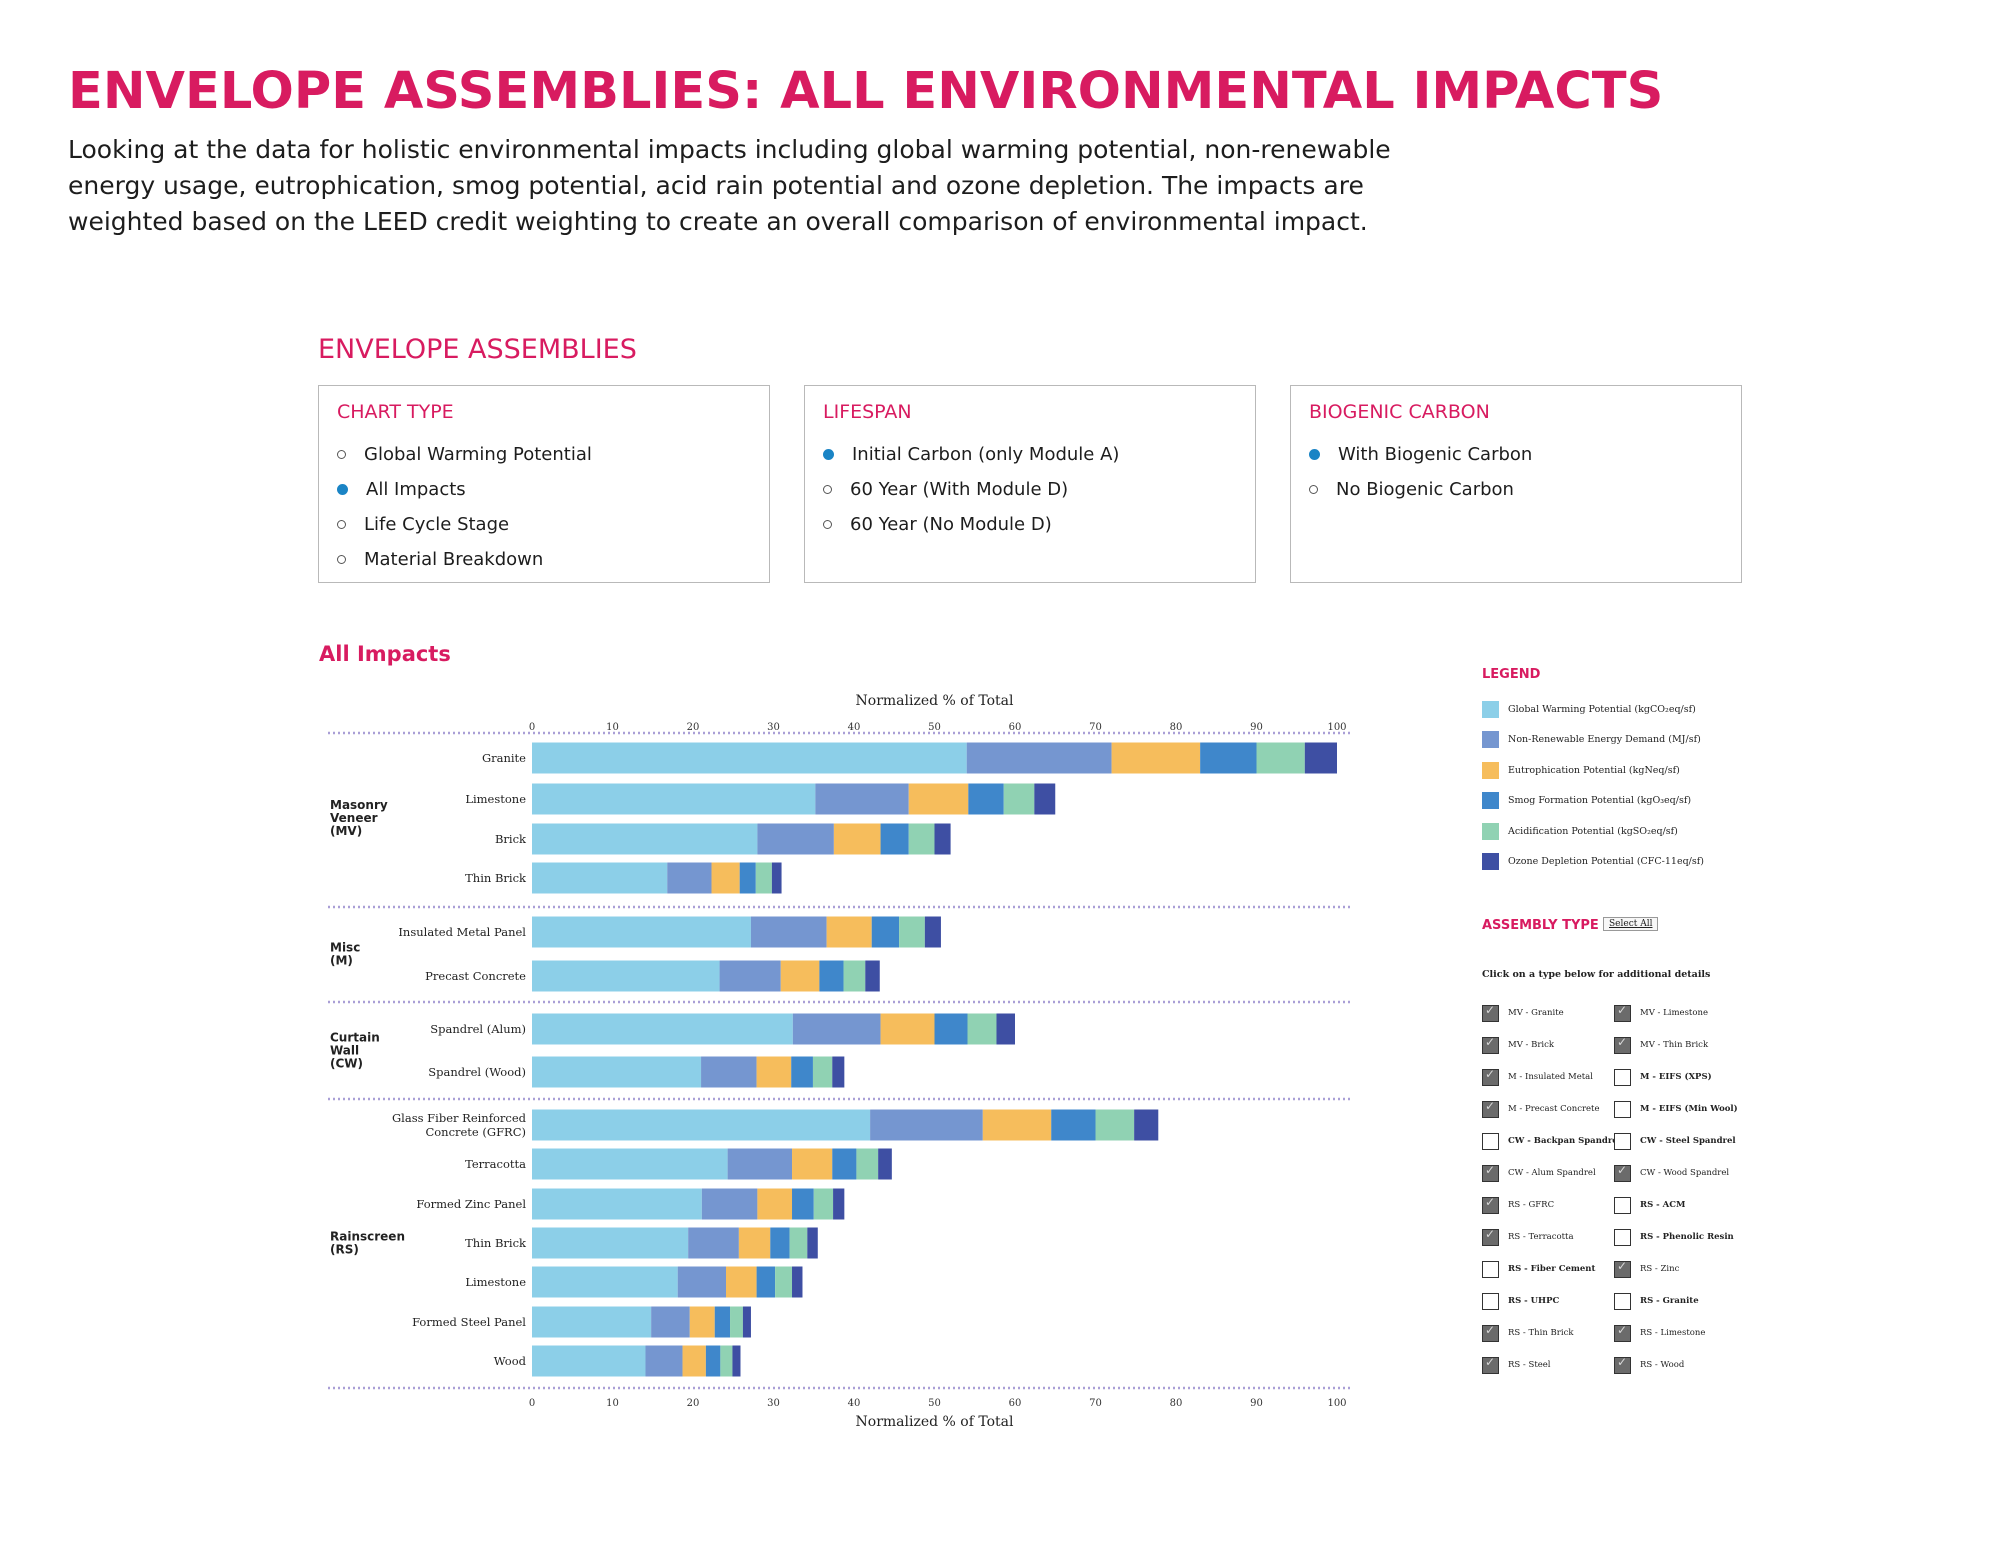 This screenshot has height=1545, width=2000. What do you see at coordinates (1631, 924) in the screenshot?
I see `select-all-button: Select All` at bounding box center [1631, 924].